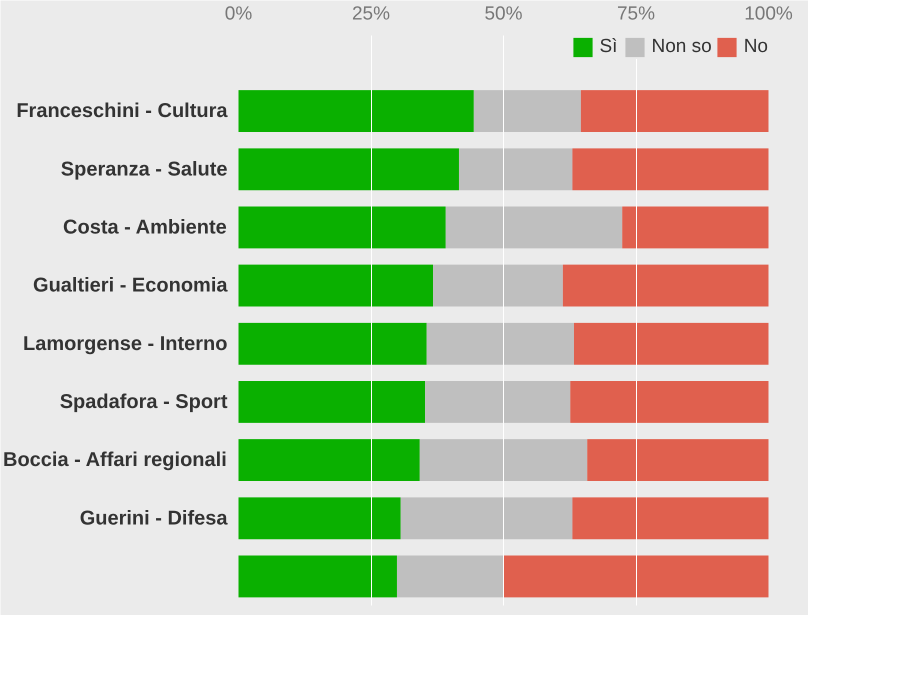 The height and width of the screenshot is (675, 900). What do you see at coordinates (130, 285) in the screenshot?
I see `y-tick-label: Gualtieri - Economia` at bounding box center [130, 285].